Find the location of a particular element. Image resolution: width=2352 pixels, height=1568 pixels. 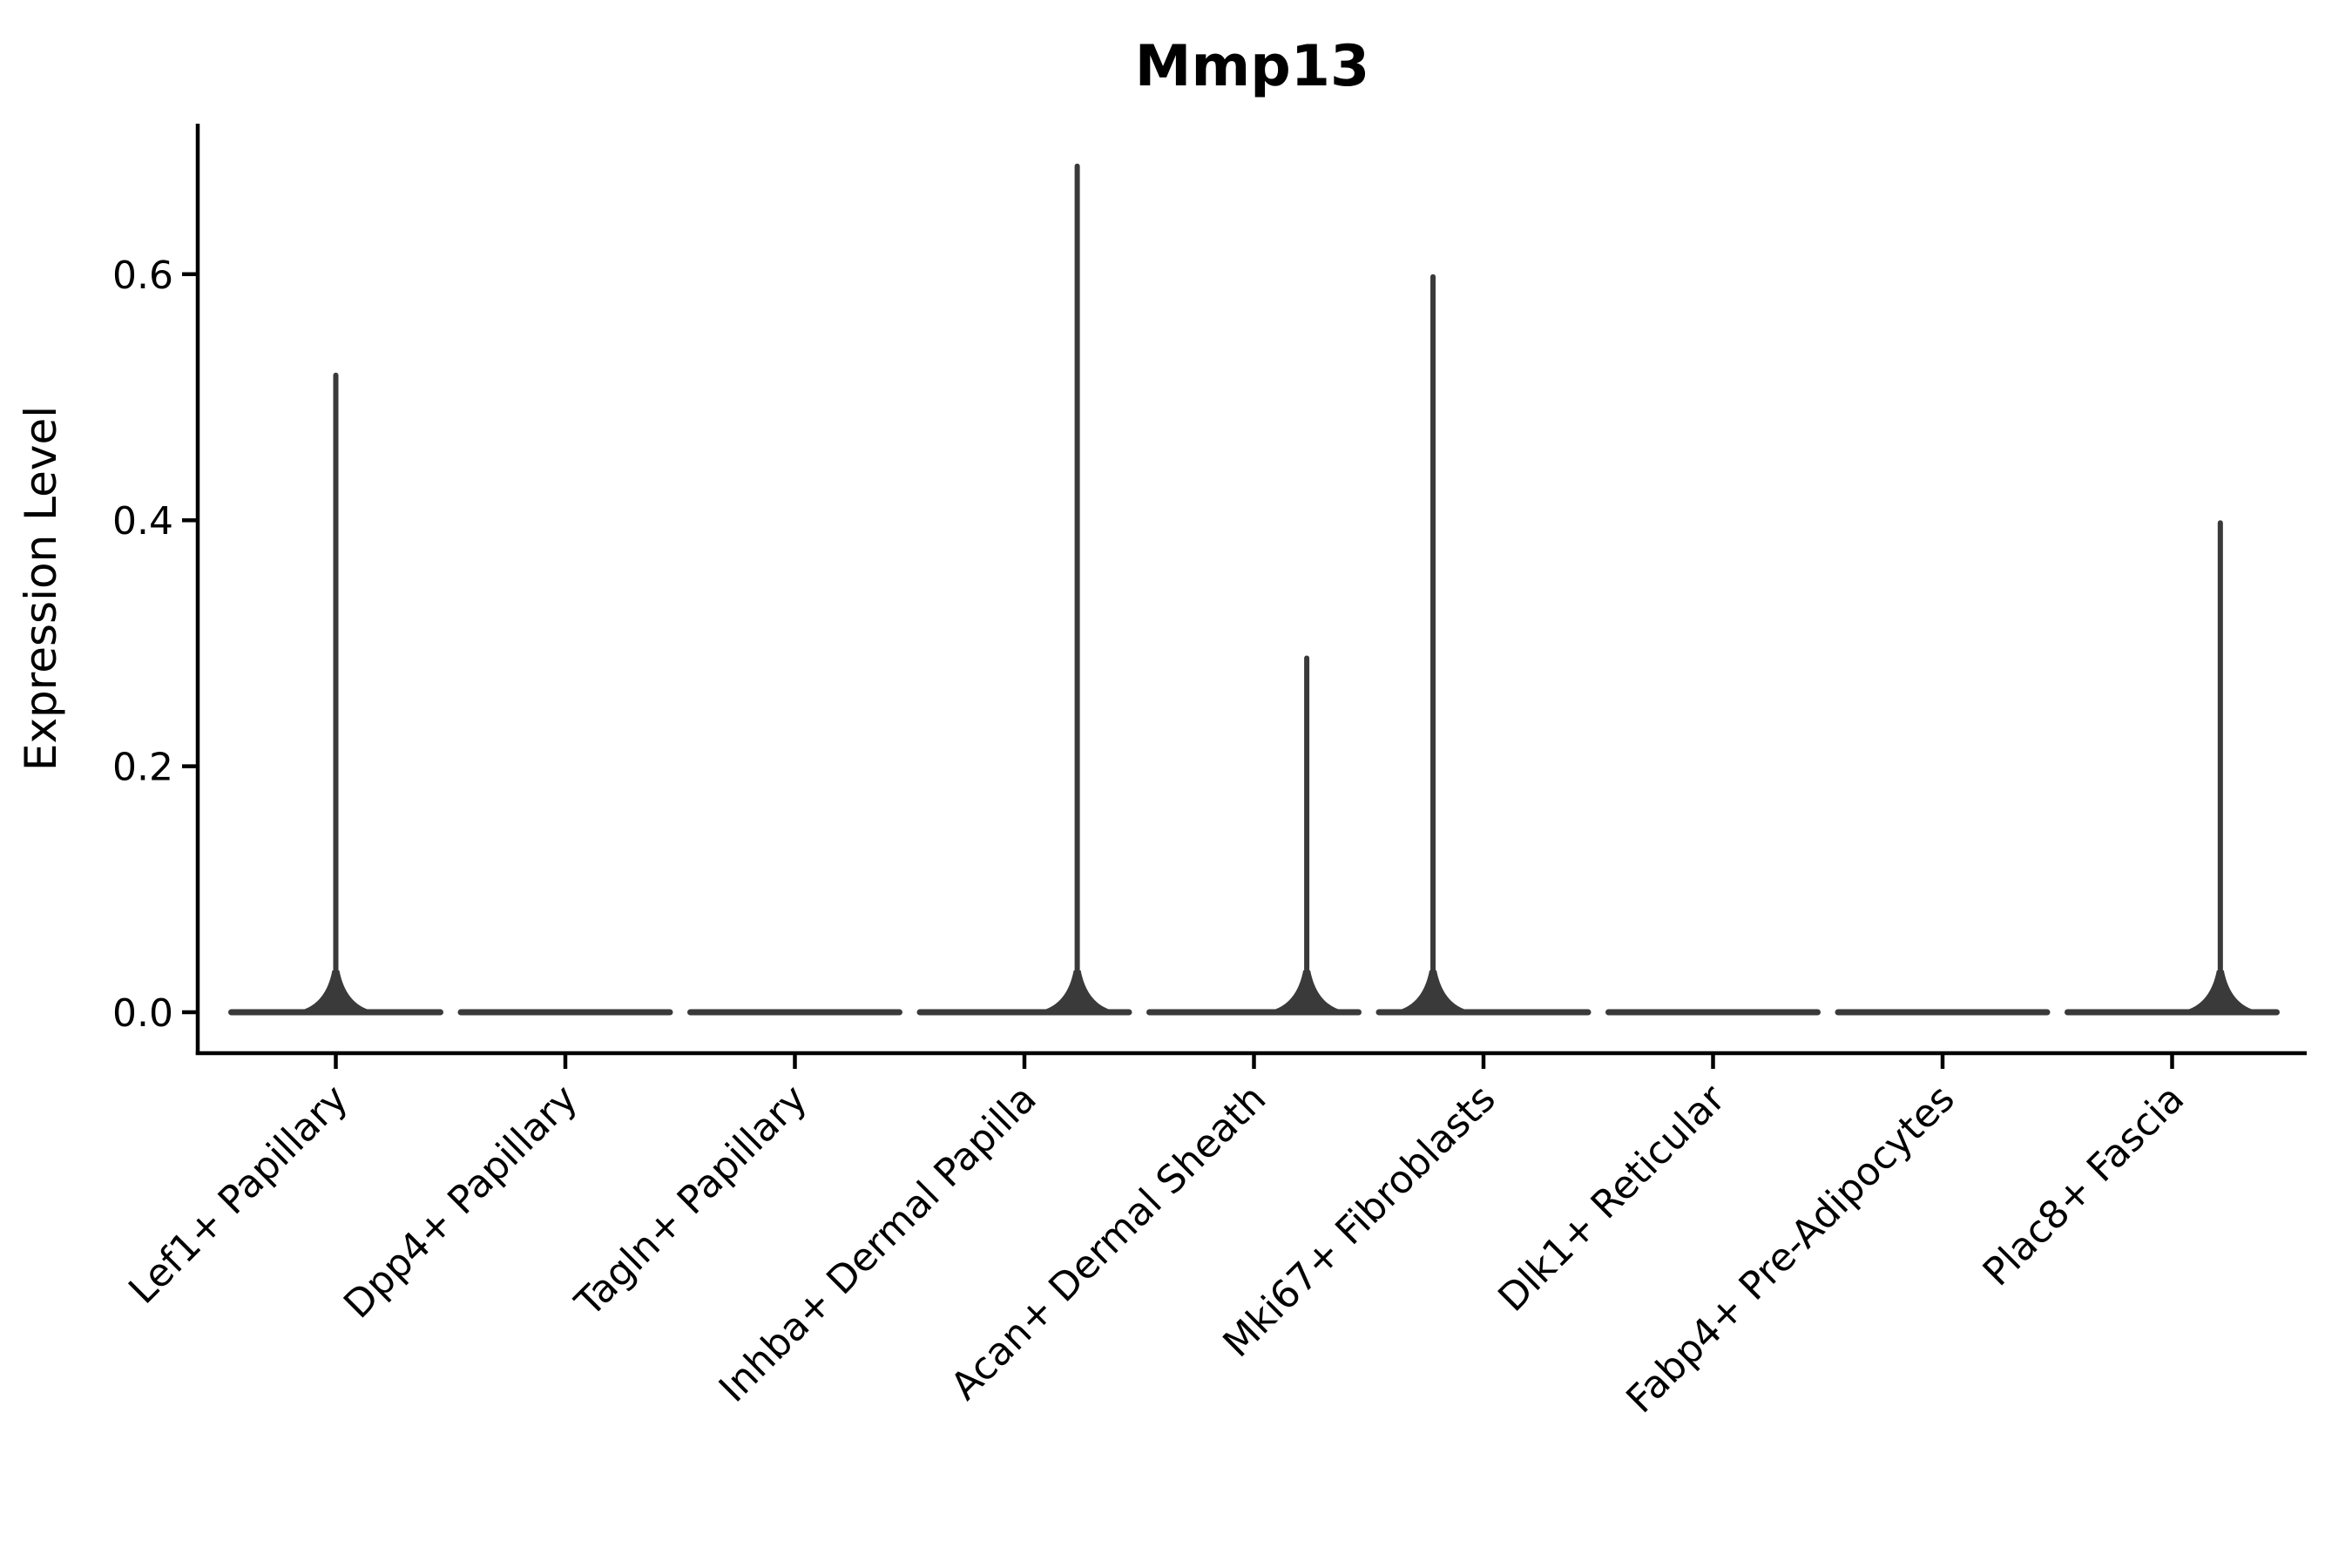

y-tick-label-0.6: 0.6 is located at coordinates (142, 275).